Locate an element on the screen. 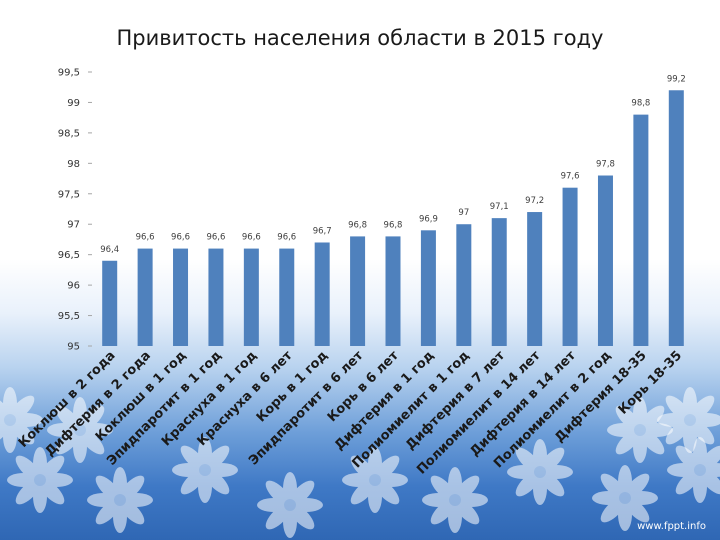 Image resolution: width=720 pixels, height=540 pixels. y-tick-label: 99 is located at coordinates (73, 103).